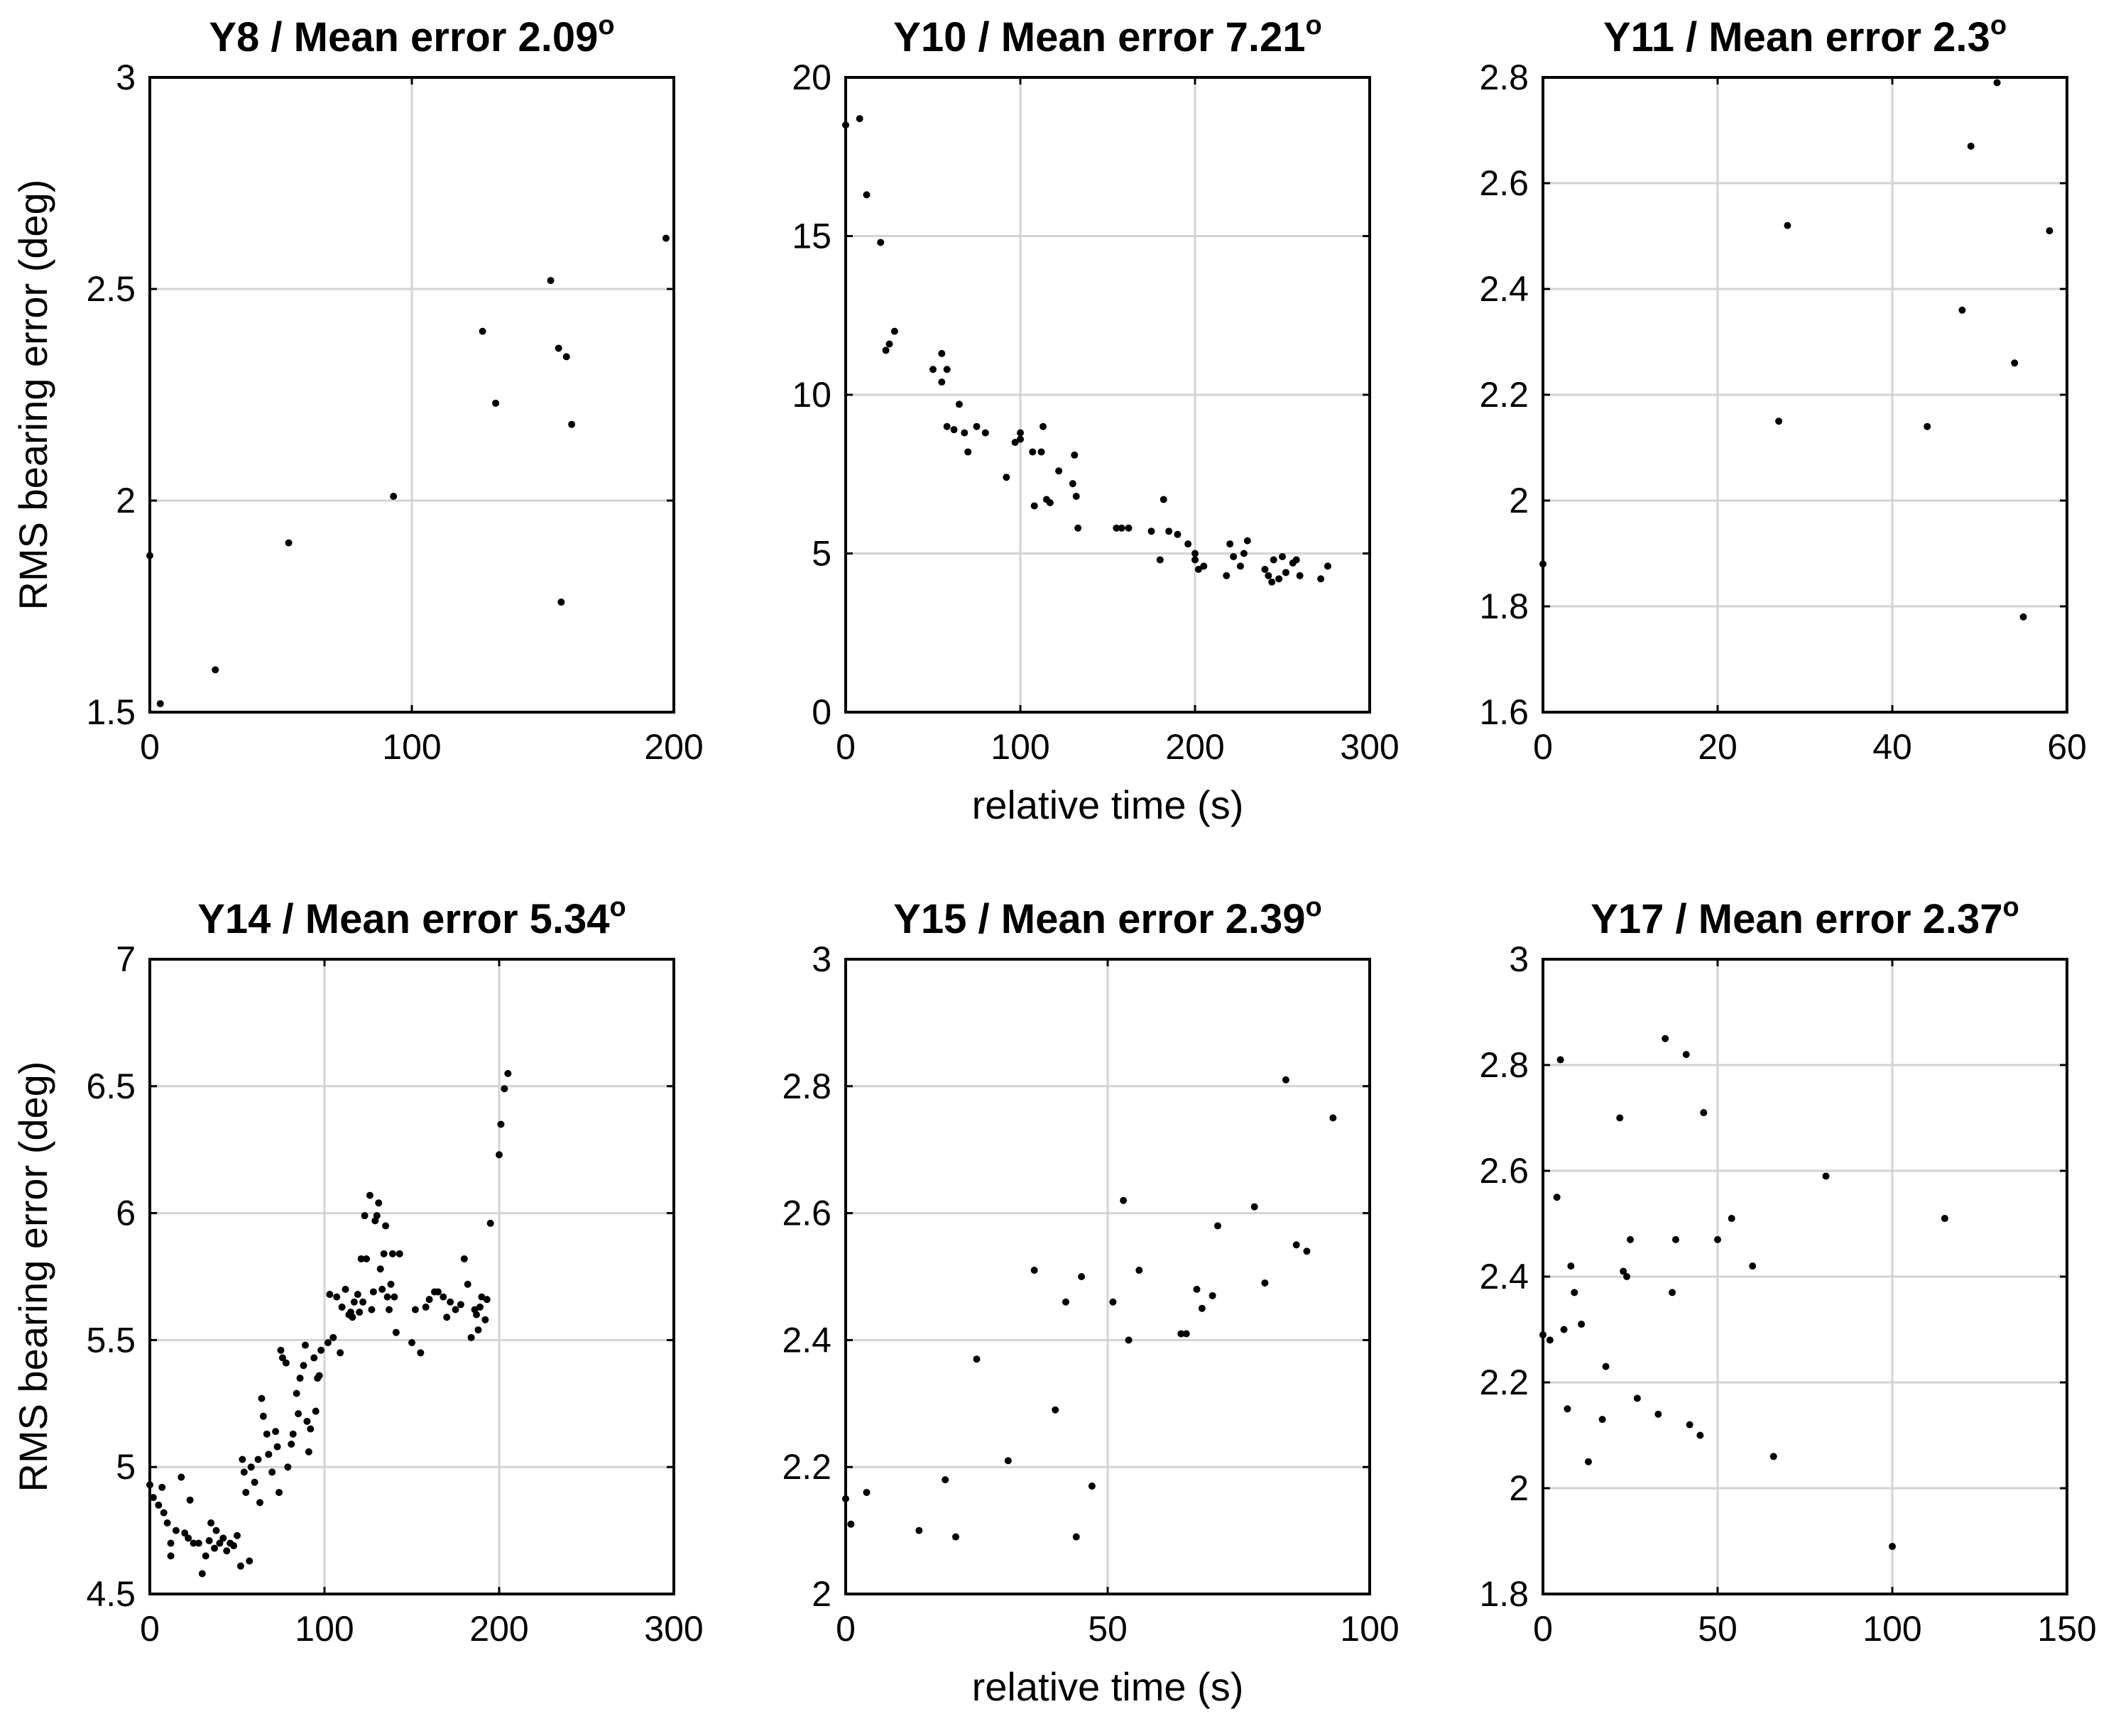  Describe the element at coordinates (821, 554) in the screenshot. I see `y-tick-label: 5` at that location.